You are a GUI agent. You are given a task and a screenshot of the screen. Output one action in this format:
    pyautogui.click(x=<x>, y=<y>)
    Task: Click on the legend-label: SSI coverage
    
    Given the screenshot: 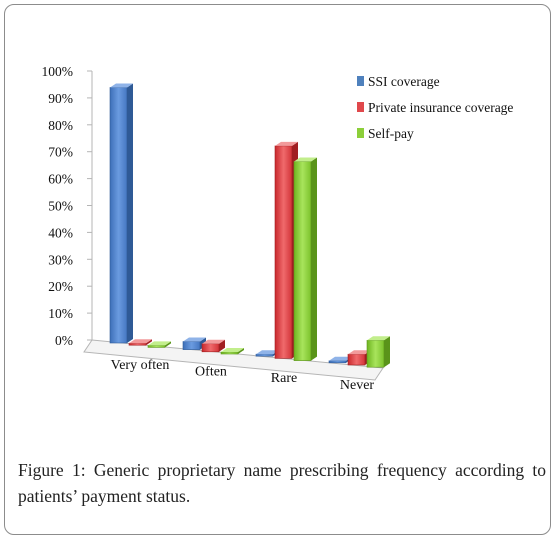 What is the action you would take?
    pyautogui.click(x=404, y=81)
    